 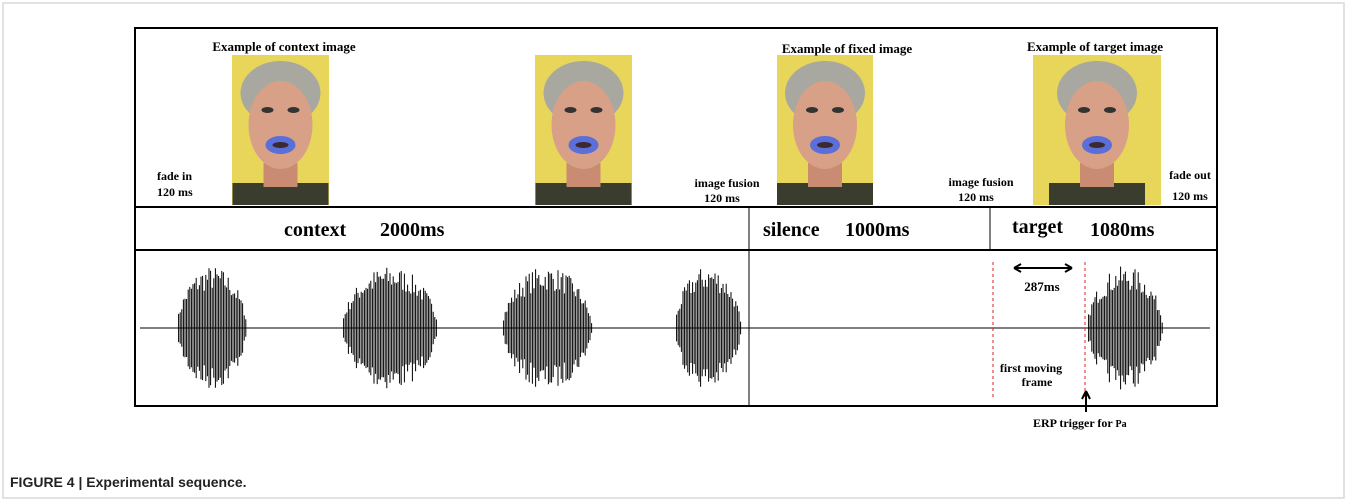 What do you see at coordinates (1122, 230) in the screenshot?
I see `segment-duration: 1080ms` at bounding box center [1122, 230].